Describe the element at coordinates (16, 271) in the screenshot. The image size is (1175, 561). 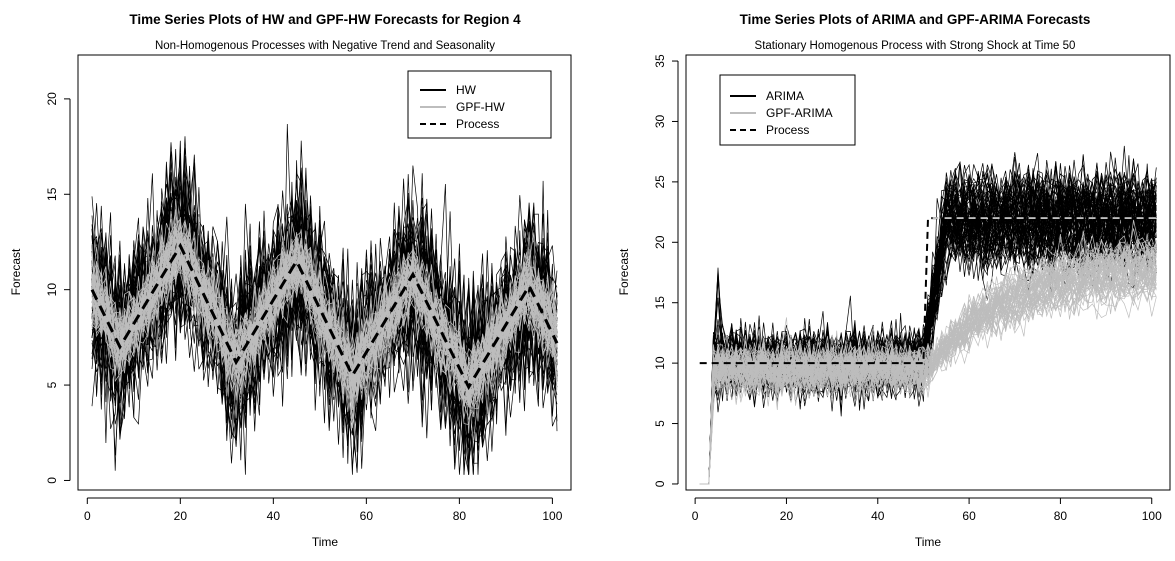
I see `left-y-axis-label: Forecast` at that location.